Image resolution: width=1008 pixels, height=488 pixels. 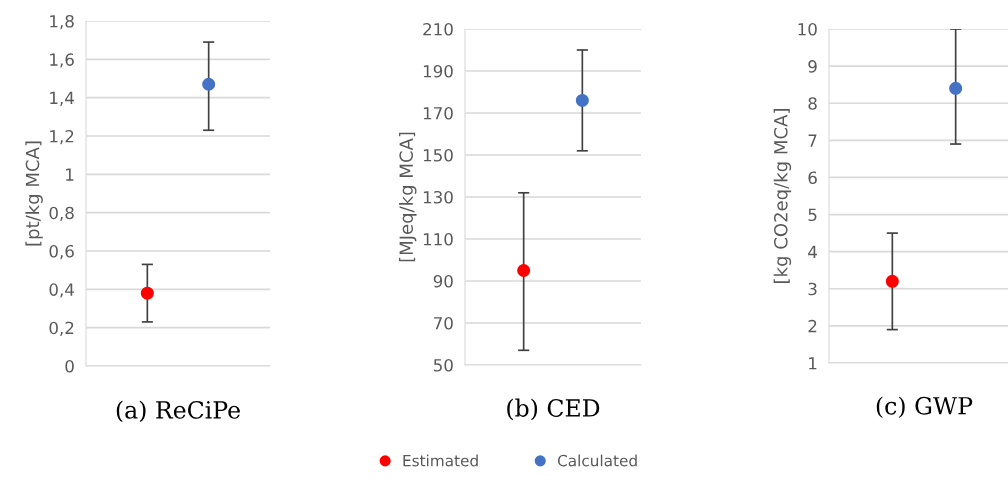 What do you see at coordinates (438, 113) in the screenshot?
I see `y-tick-label: 170` at bounding box center [438, 113].